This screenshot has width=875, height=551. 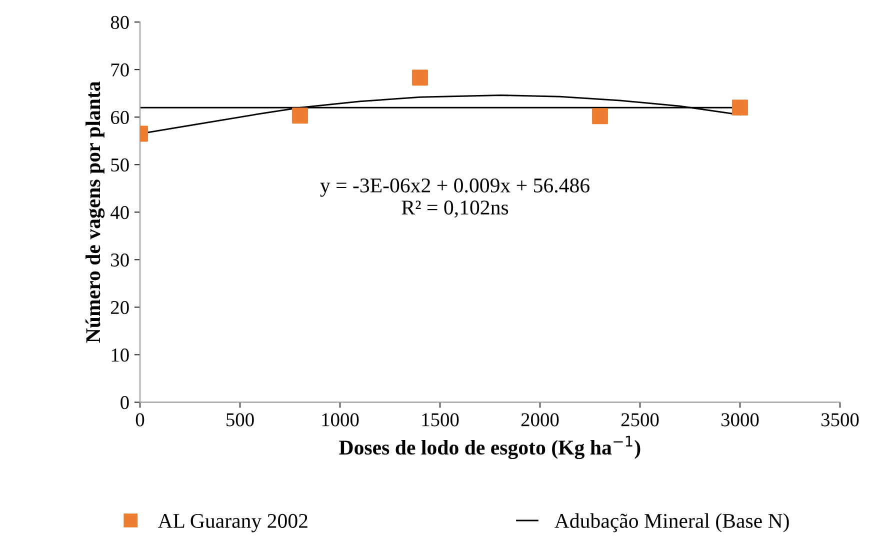 I want to click on y-tick-label: 20, so click(x=119, y=307).